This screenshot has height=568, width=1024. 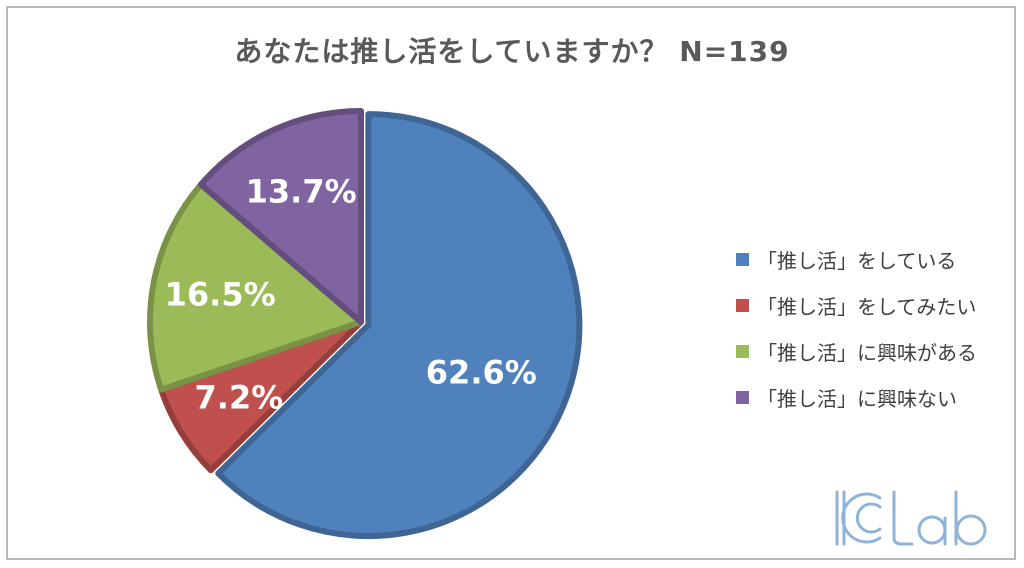 I want to click on legend-item: 「推し活」をしてみたい, so click(x=856, y=305).